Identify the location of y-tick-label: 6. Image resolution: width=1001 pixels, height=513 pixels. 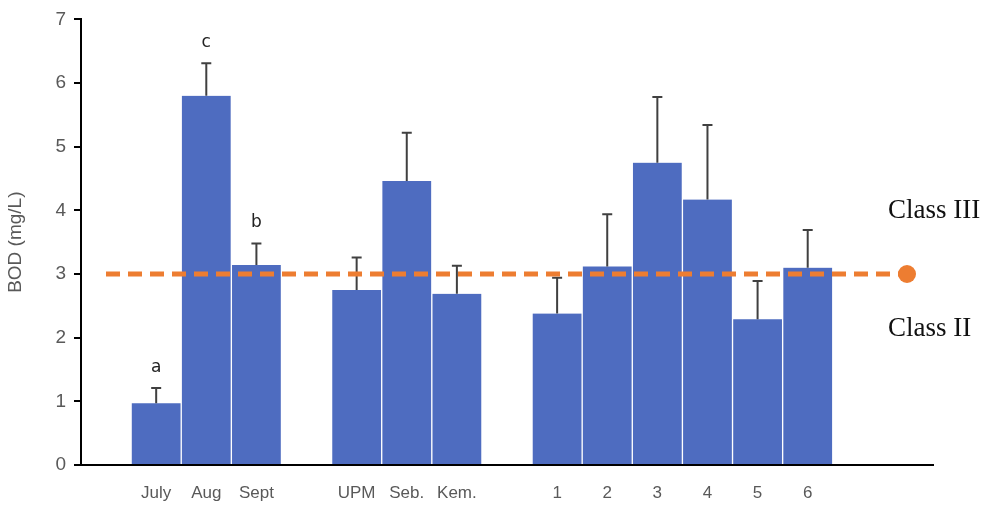
(60, 82).